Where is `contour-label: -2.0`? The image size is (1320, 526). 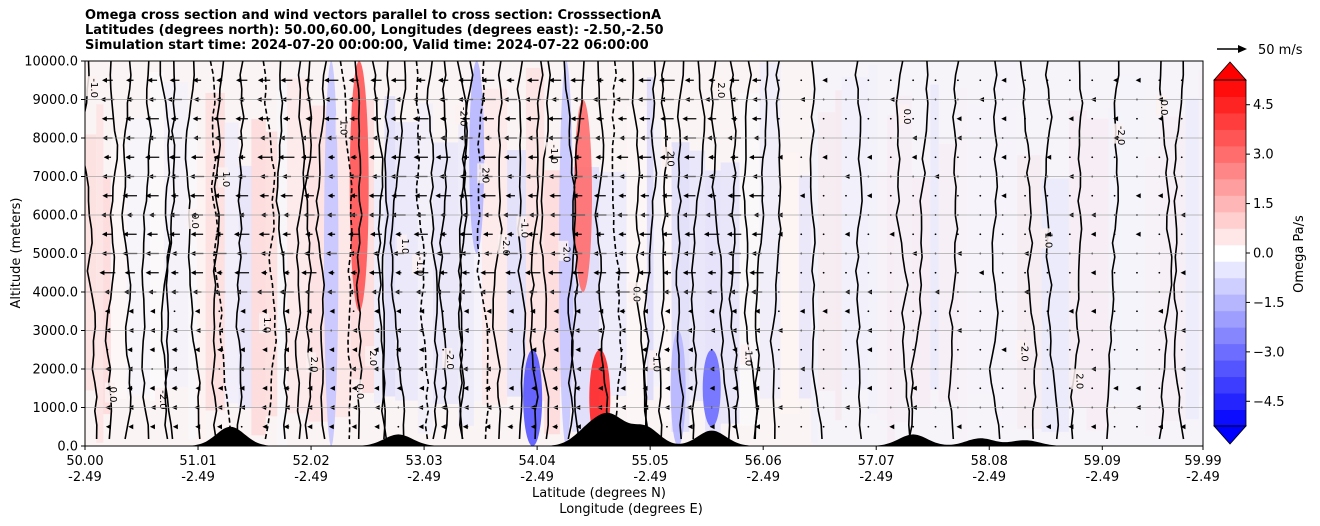
contour-label: -2.0 is located at coordinates (462, 117).